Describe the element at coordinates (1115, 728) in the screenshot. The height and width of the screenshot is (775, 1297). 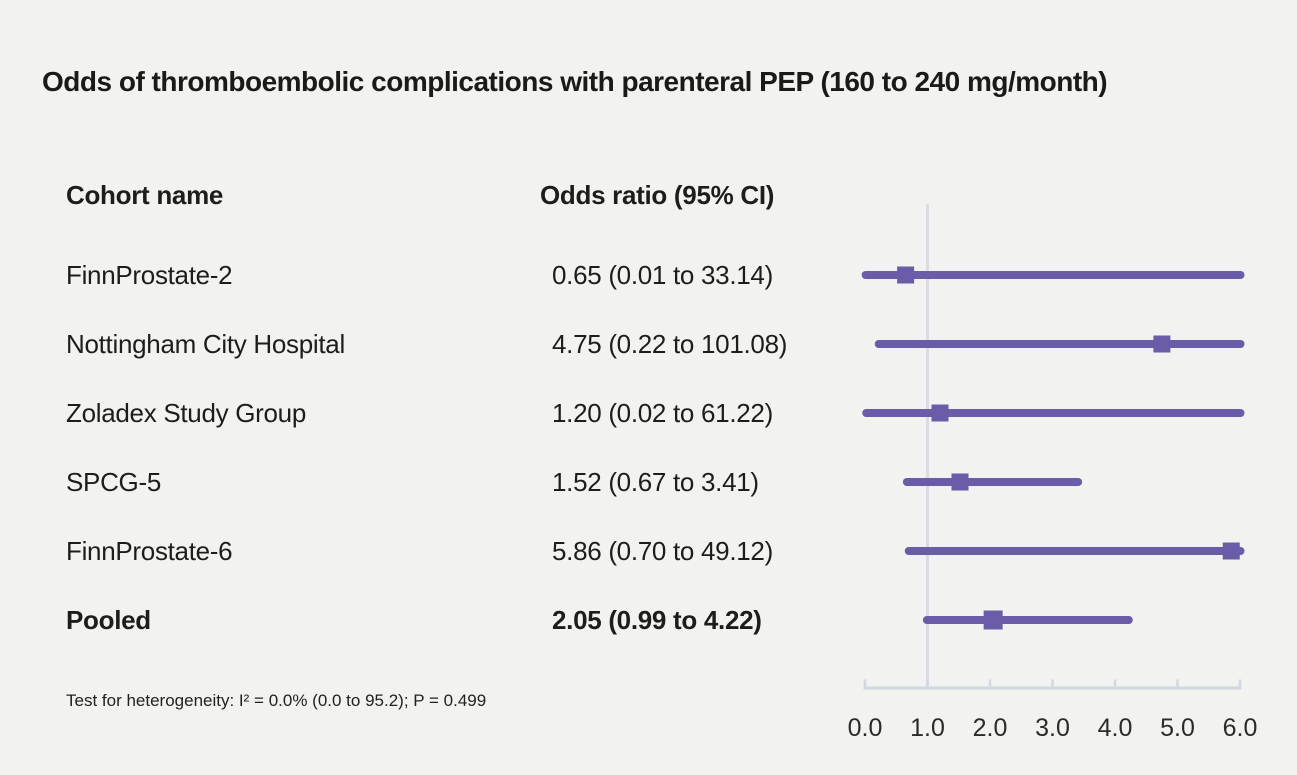
I see `x-axis-tick-label: 4.0` at that location.